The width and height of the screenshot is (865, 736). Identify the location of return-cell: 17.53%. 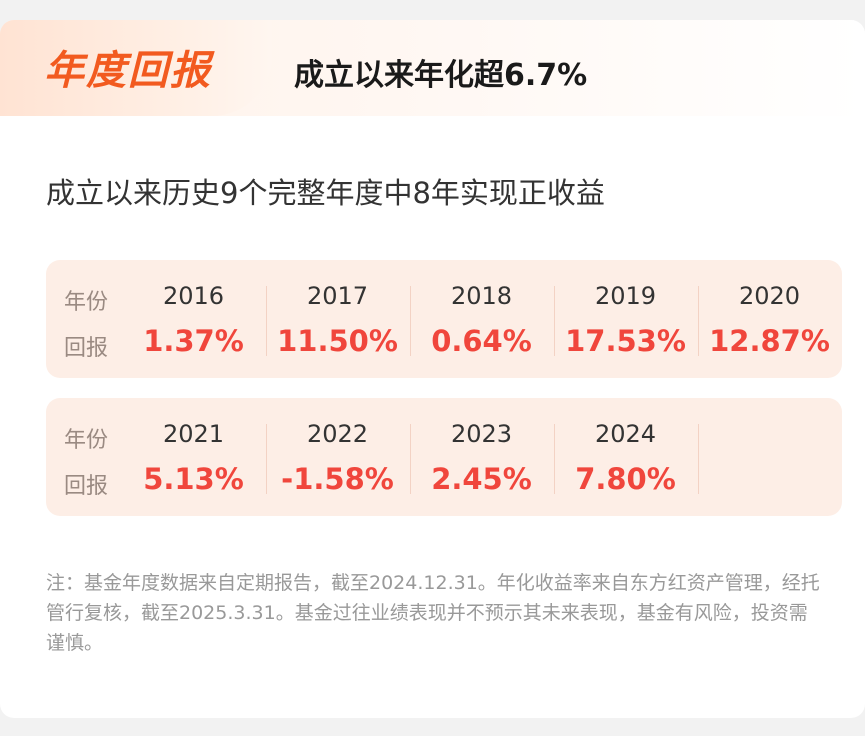
(625, 341).